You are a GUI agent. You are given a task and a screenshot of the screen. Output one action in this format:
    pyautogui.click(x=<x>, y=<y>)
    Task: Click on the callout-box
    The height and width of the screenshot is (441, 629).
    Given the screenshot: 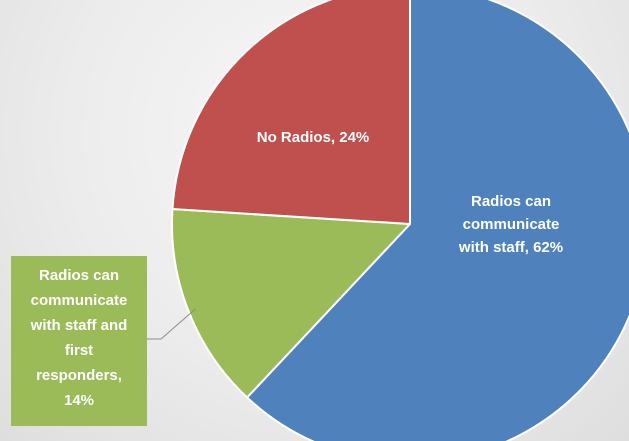 What is the action you would take?
    pyautogui.click(x=79, y=341)
    